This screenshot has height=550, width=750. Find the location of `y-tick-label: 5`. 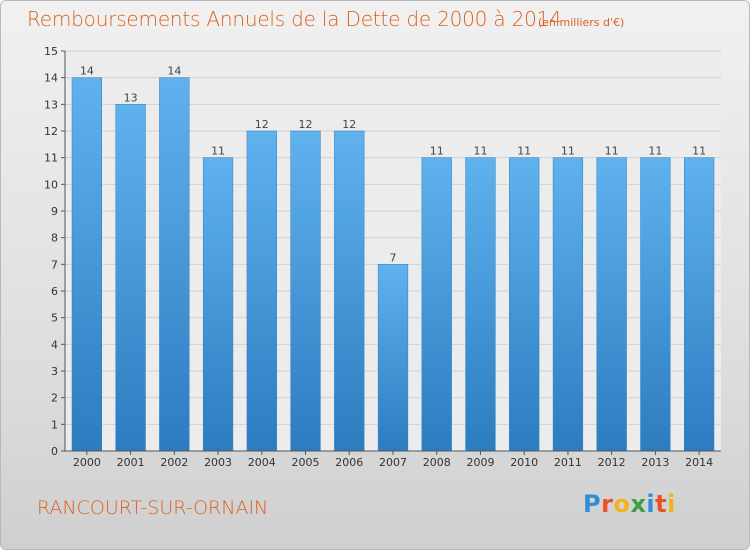

y-tick-label: 5 is located at coordinates (54, 318).